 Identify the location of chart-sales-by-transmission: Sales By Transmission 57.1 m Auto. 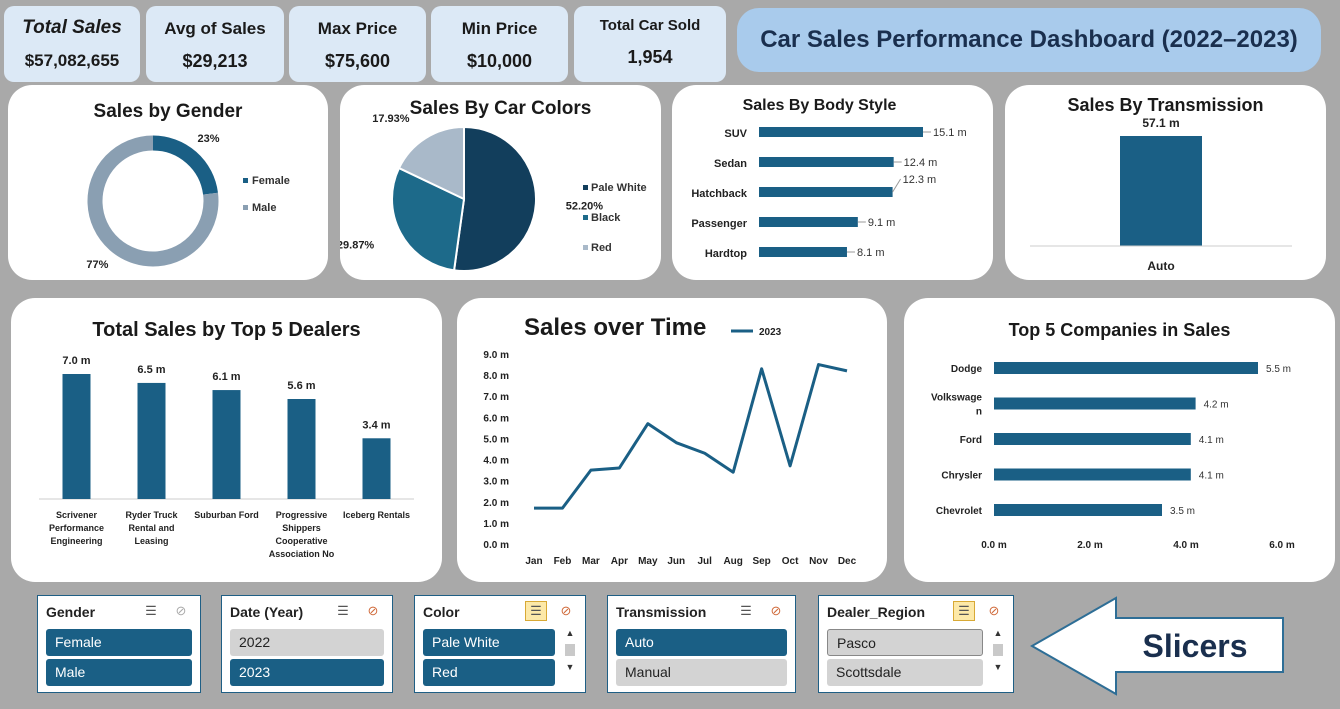
(1165, 182).